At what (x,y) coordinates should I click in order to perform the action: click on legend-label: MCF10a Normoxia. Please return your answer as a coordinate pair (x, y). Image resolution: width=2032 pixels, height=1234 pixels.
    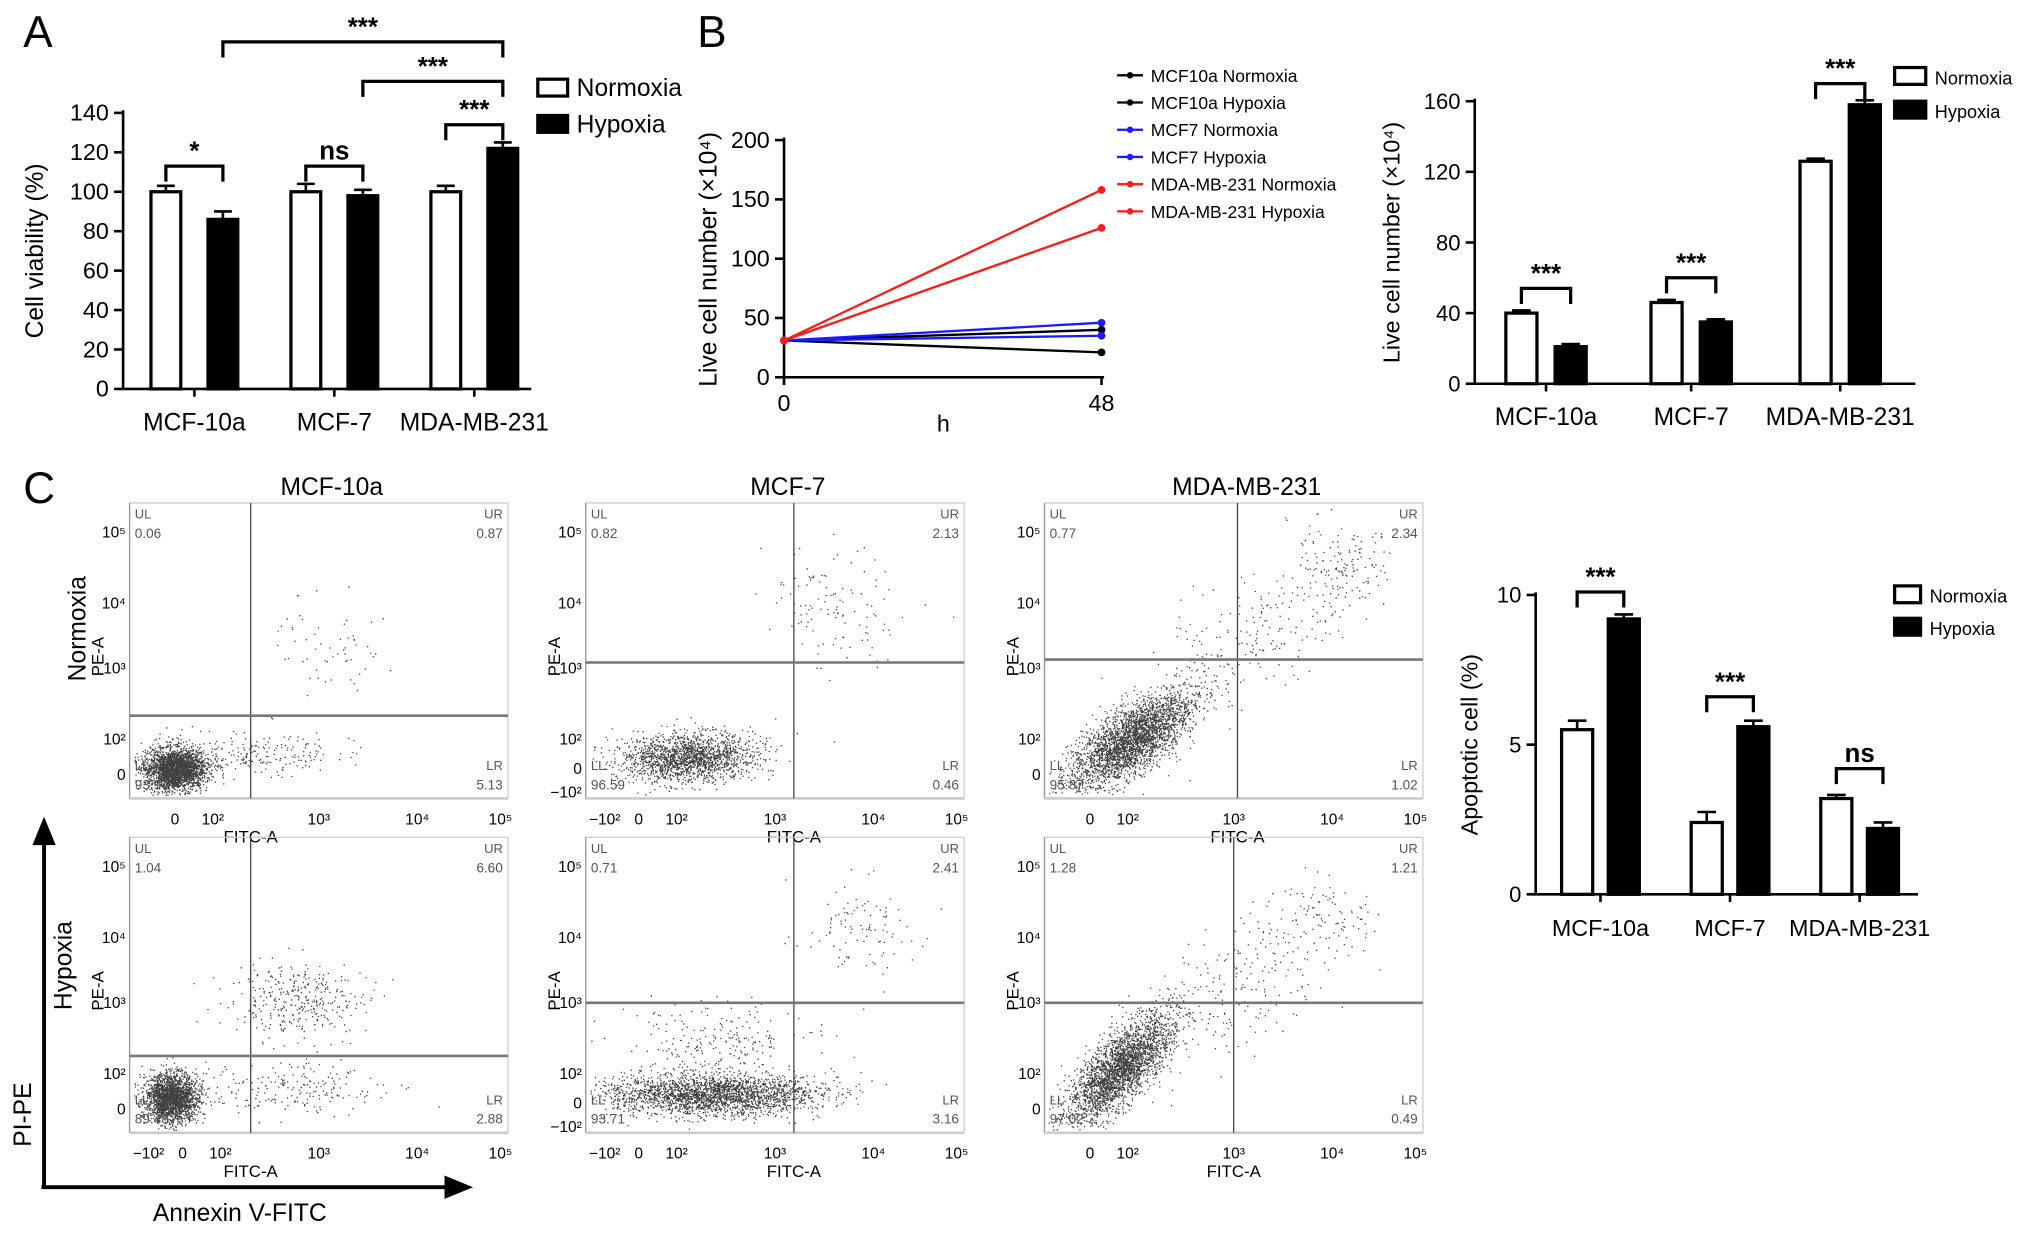
    Looking at the image, I should click on (1224, 76).